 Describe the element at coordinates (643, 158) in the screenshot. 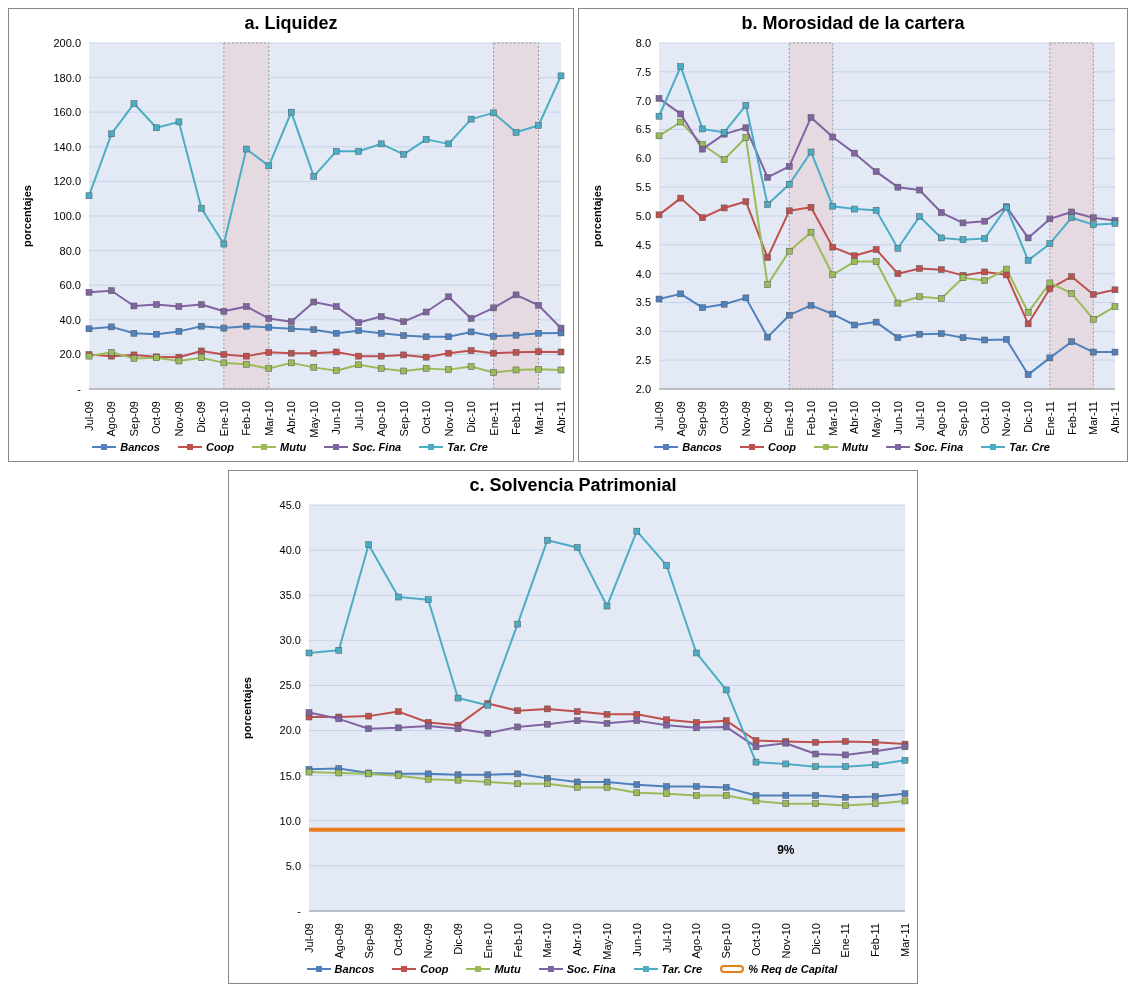

I see `y-tick-label: 6.0` at that location.